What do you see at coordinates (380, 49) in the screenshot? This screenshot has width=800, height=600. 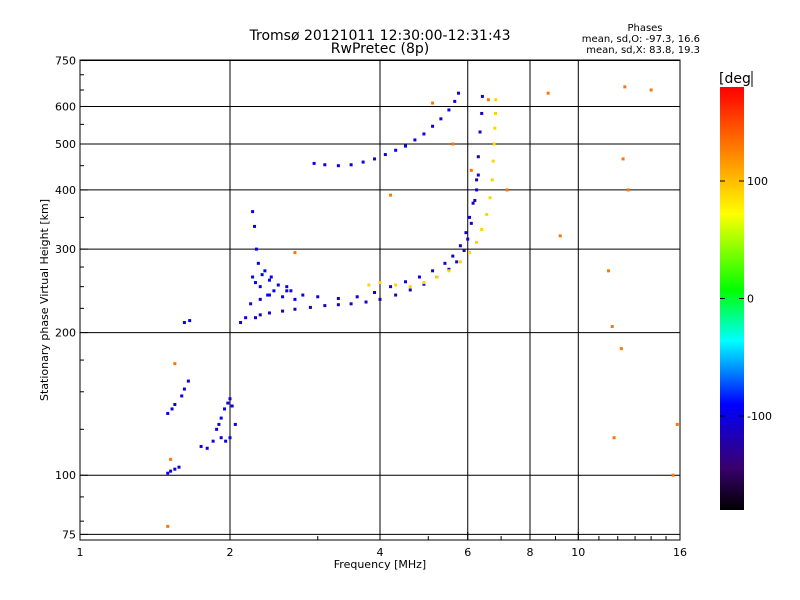 I see `chart-title-line2: RwPretec (8p)` at bounding box center [380, 49].